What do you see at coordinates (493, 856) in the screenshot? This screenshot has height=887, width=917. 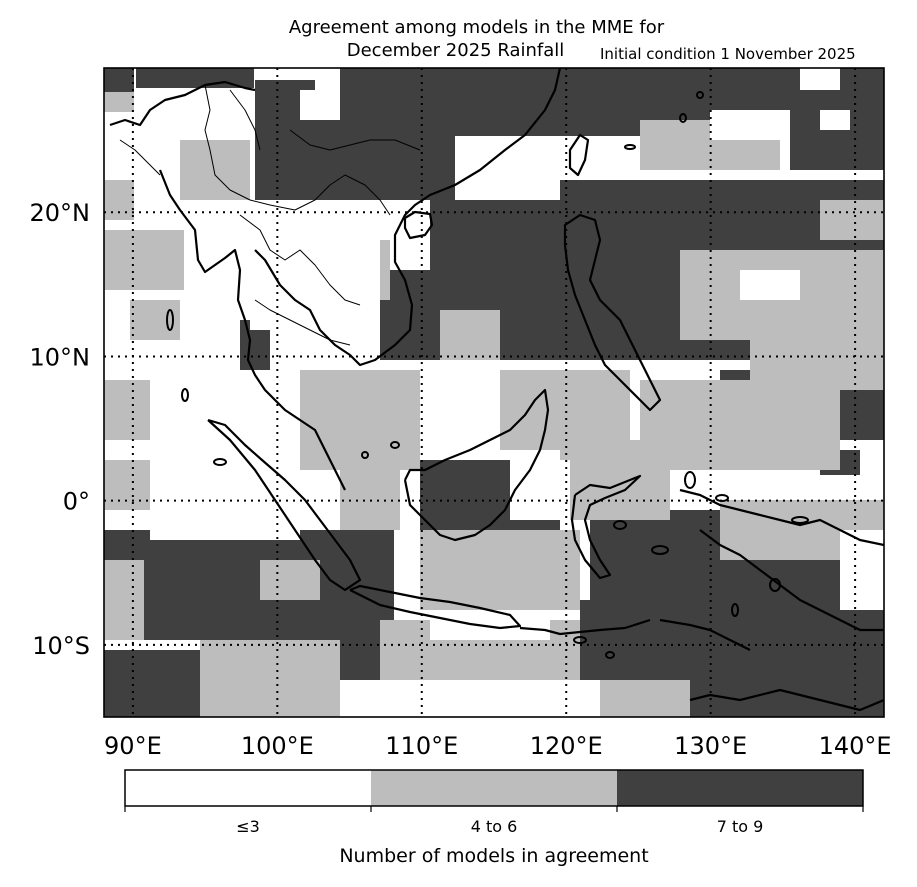 I see `colorbar-title: Number of models in agreement` at bounding box center [493, 856].